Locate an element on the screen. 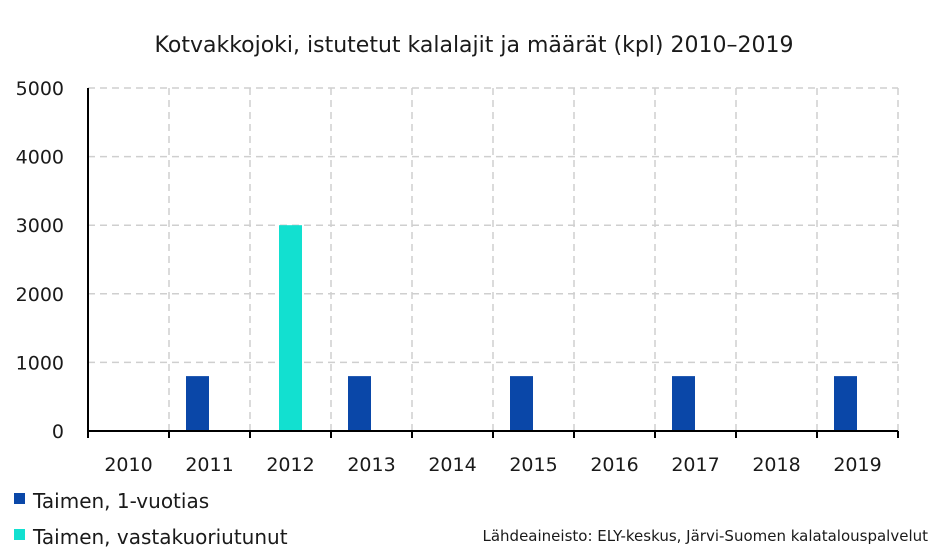 This screenshot has width=947, height=555. y-axis-ticks: 0 1000 2000 3000 4000 5000 is located at coordinates (40, 260).